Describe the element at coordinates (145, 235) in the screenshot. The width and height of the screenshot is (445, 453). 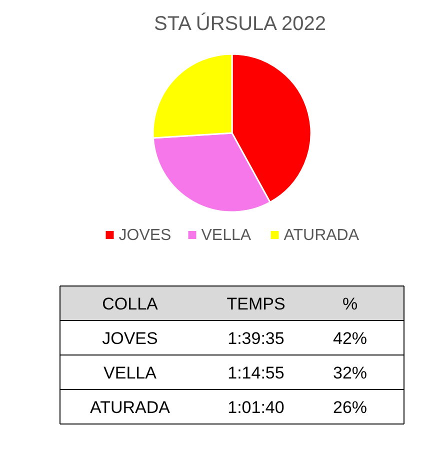
I see `legend-label: JOVES` at that location.